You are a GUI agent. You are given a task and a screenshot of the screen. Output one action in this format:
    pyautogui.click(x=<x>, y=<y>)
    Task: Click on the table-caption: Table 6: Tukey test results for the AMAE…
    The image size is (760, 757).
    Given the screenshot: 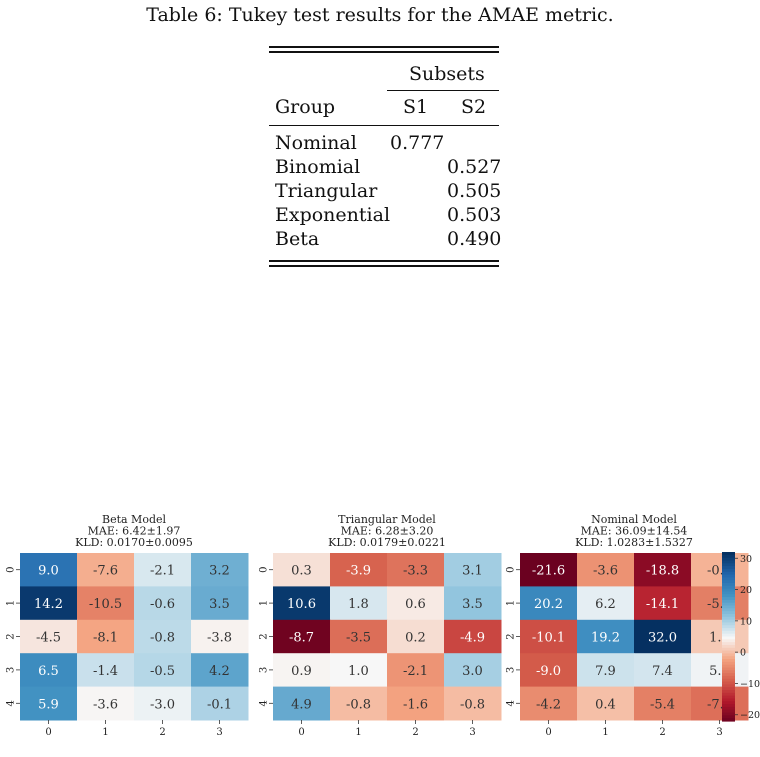 What is the action you would take?
    pyautogui.click(x=380, y=15)
    